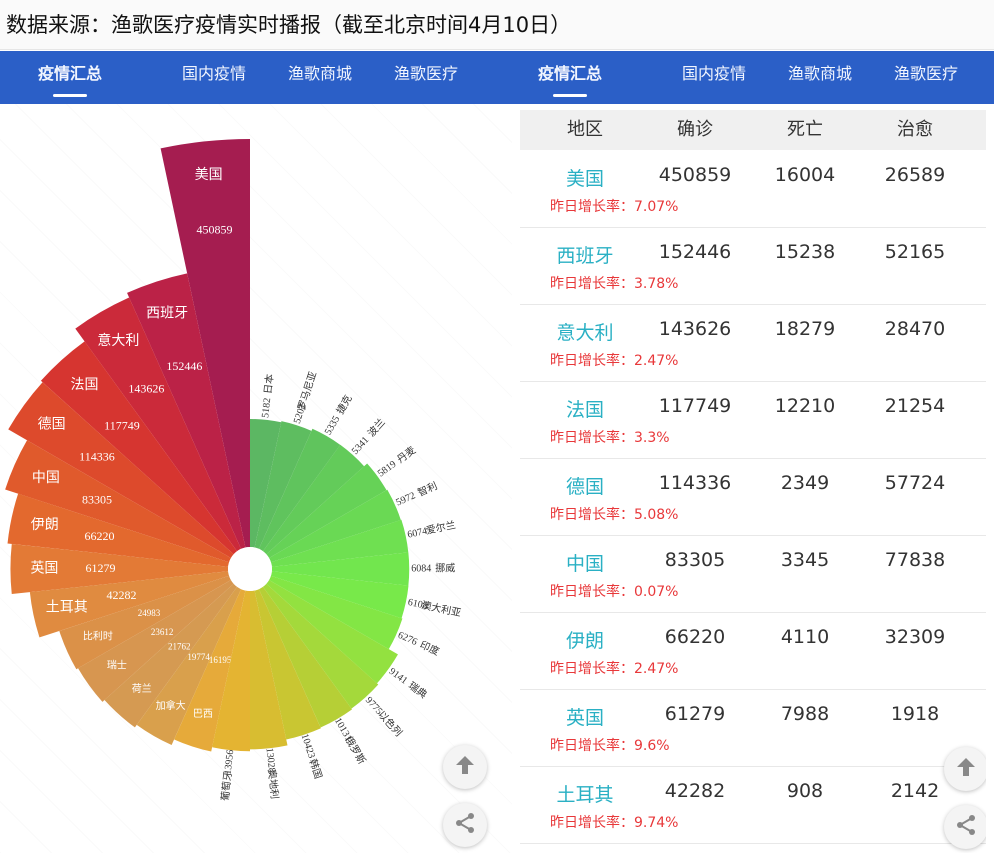 The height and width of the screenshot is (853, 994). Describe the element at coordinates (915, 129) in the screenshot. I see `header-cured: 治愈` at that location.